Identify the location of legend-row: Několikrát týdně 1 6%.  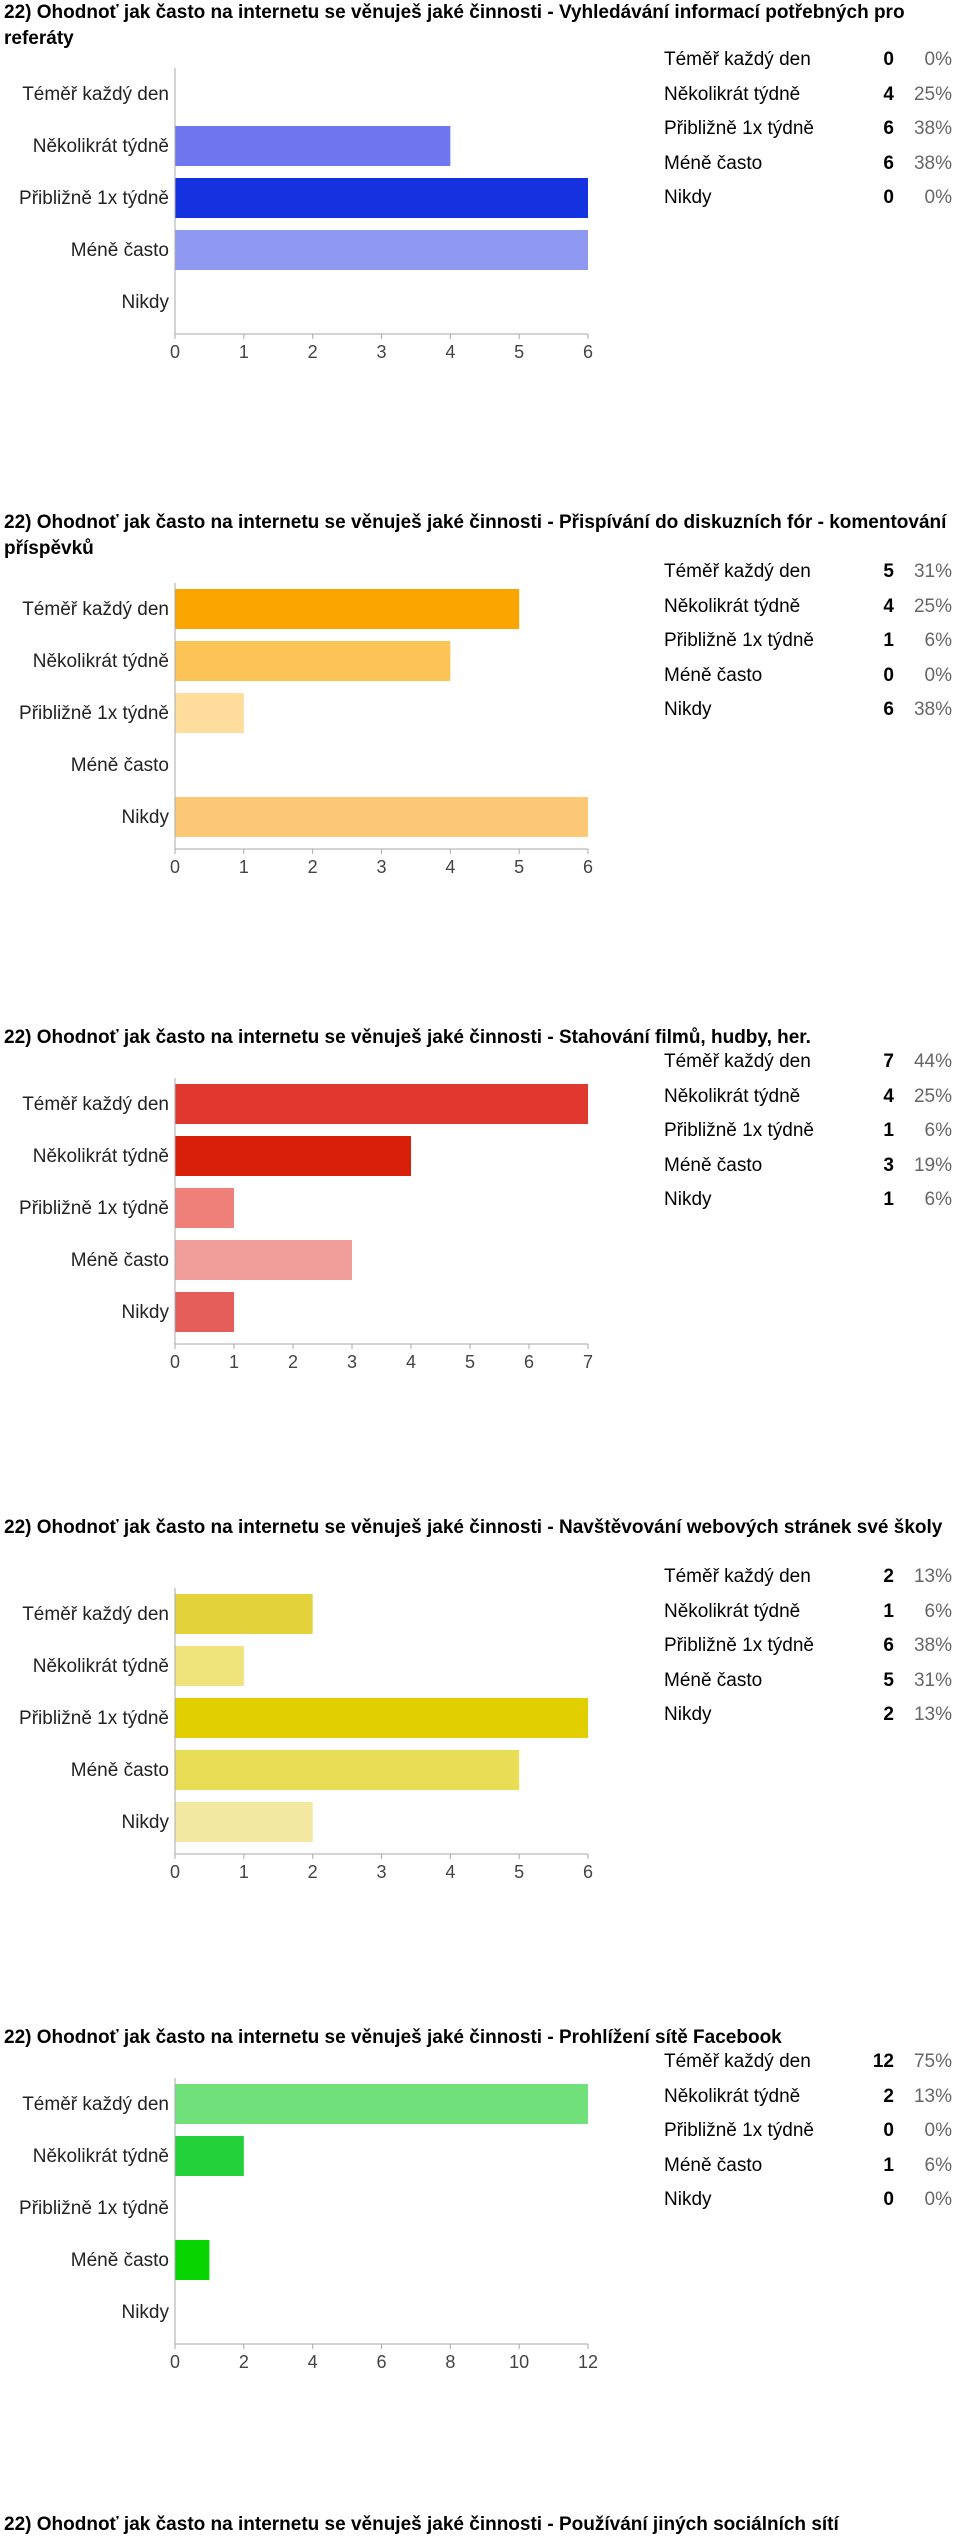
(812, 1612).